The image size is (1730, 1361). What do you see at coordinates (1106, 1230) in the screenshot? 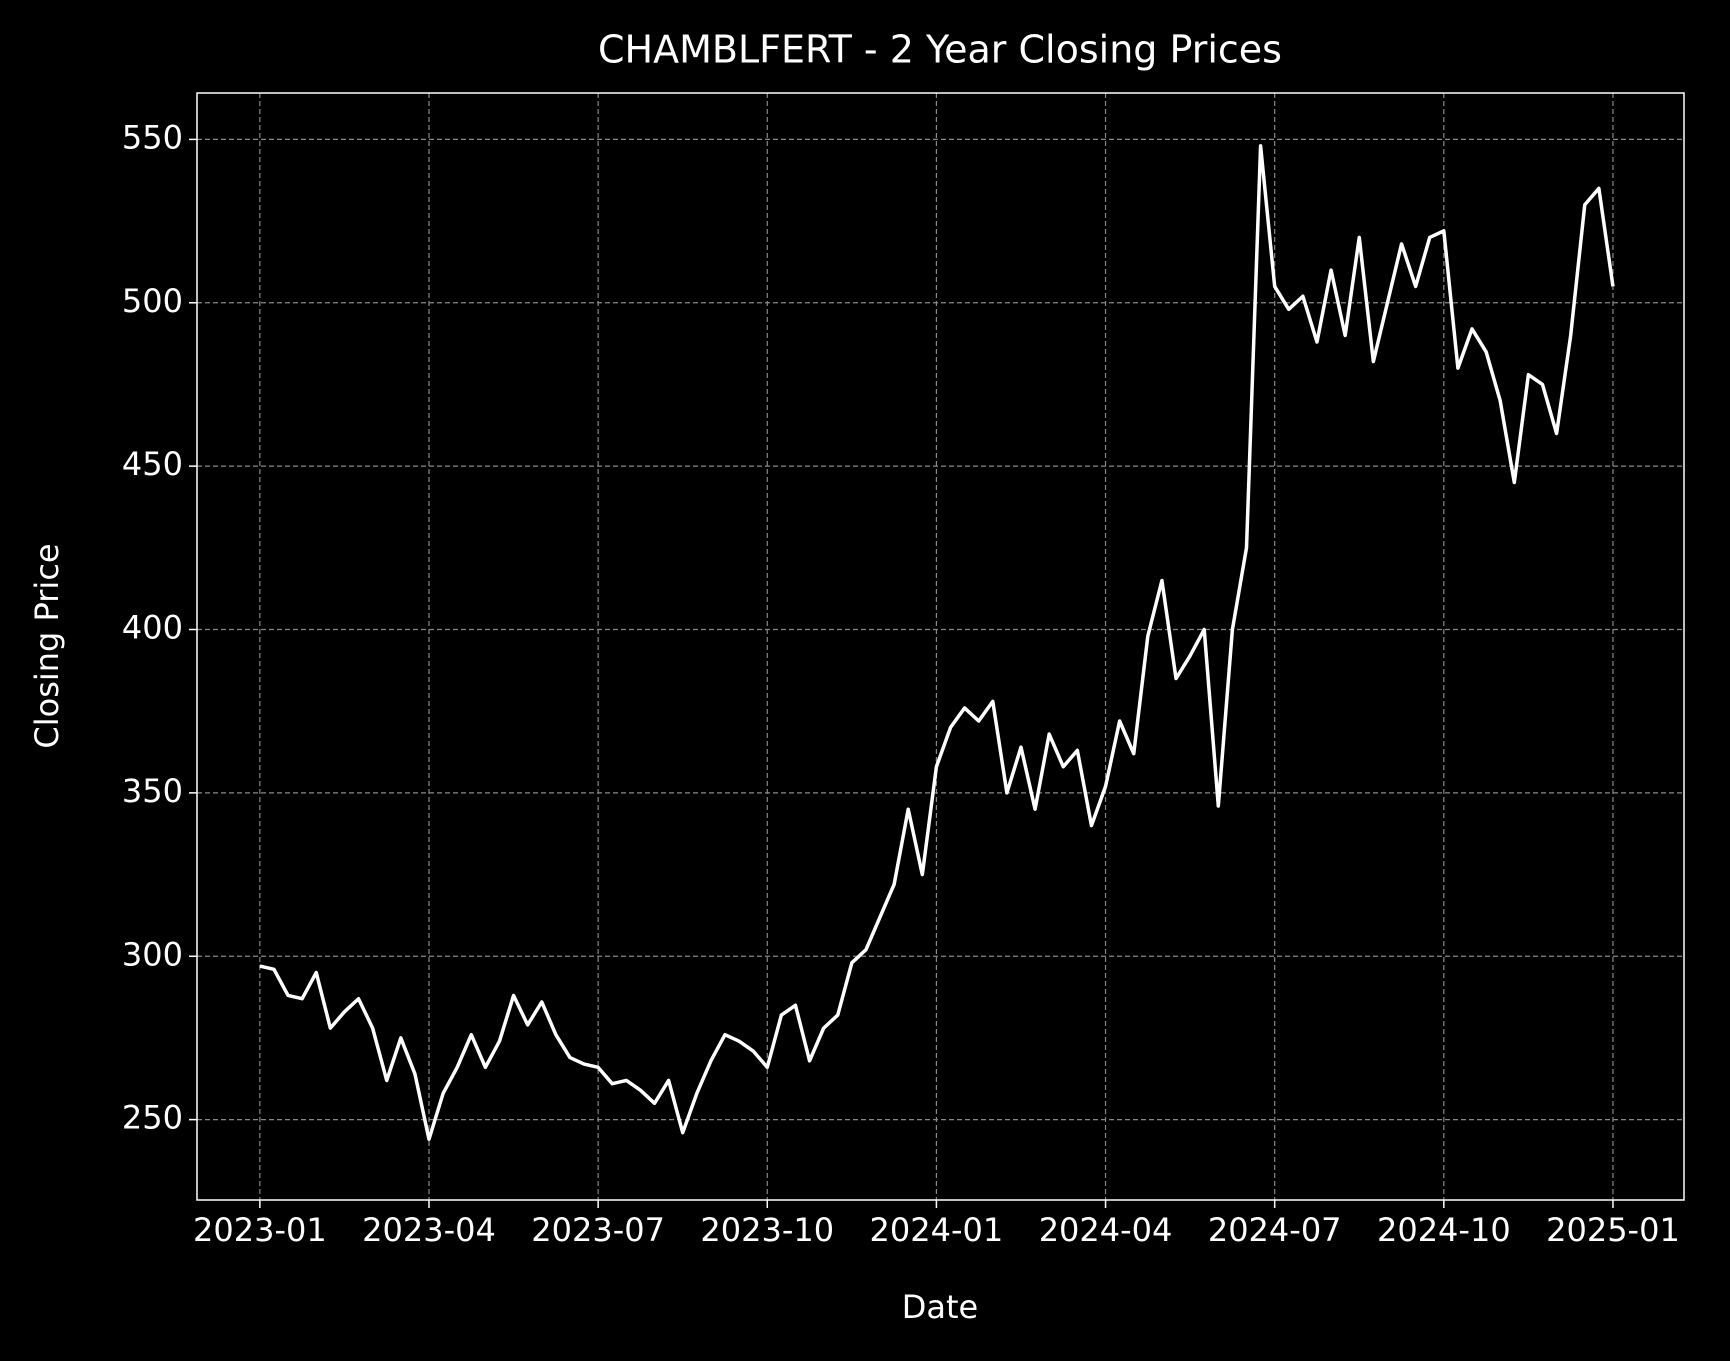
I see `x-tick-label: 2024-04` at bounding box center [1106, 1230].